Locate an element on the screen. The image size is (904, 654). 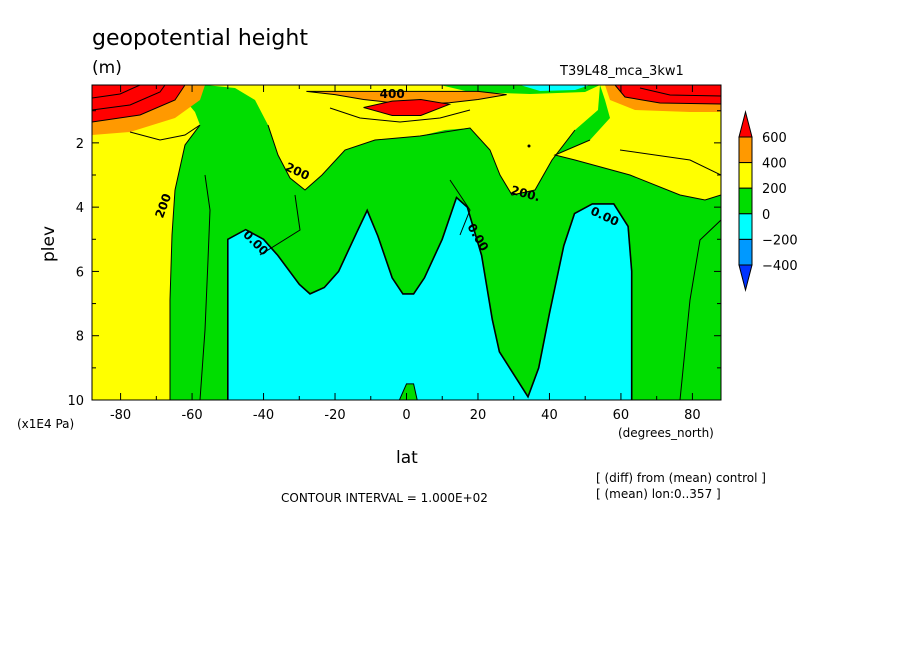
contour-label-0: 400 is located at coordinates (392, 94).